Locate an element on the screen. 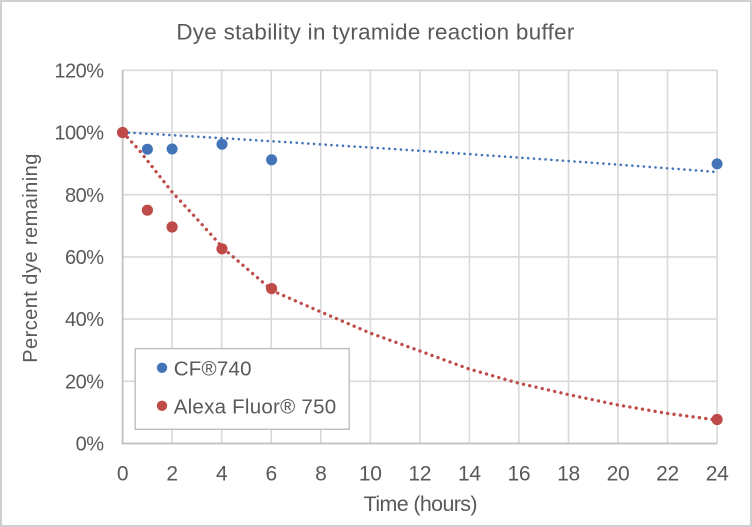 The height and width of the screenshot is (527, 752). svg-text: 100% is located at coordinates (79, 134).